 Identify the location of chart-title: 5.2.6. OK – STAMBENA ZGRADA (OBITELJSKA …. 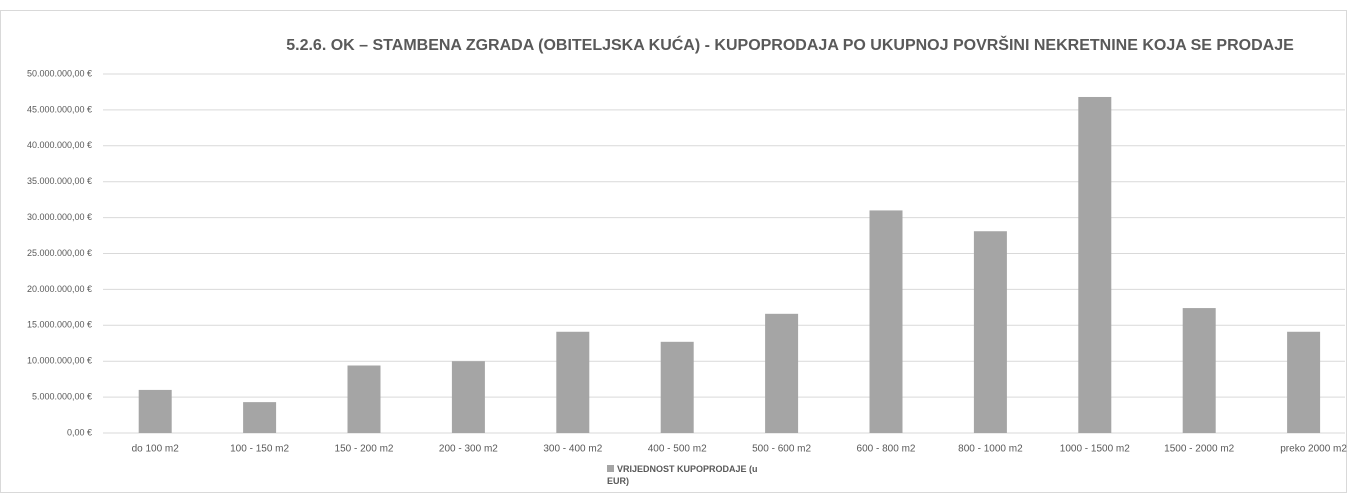
(790, 45).